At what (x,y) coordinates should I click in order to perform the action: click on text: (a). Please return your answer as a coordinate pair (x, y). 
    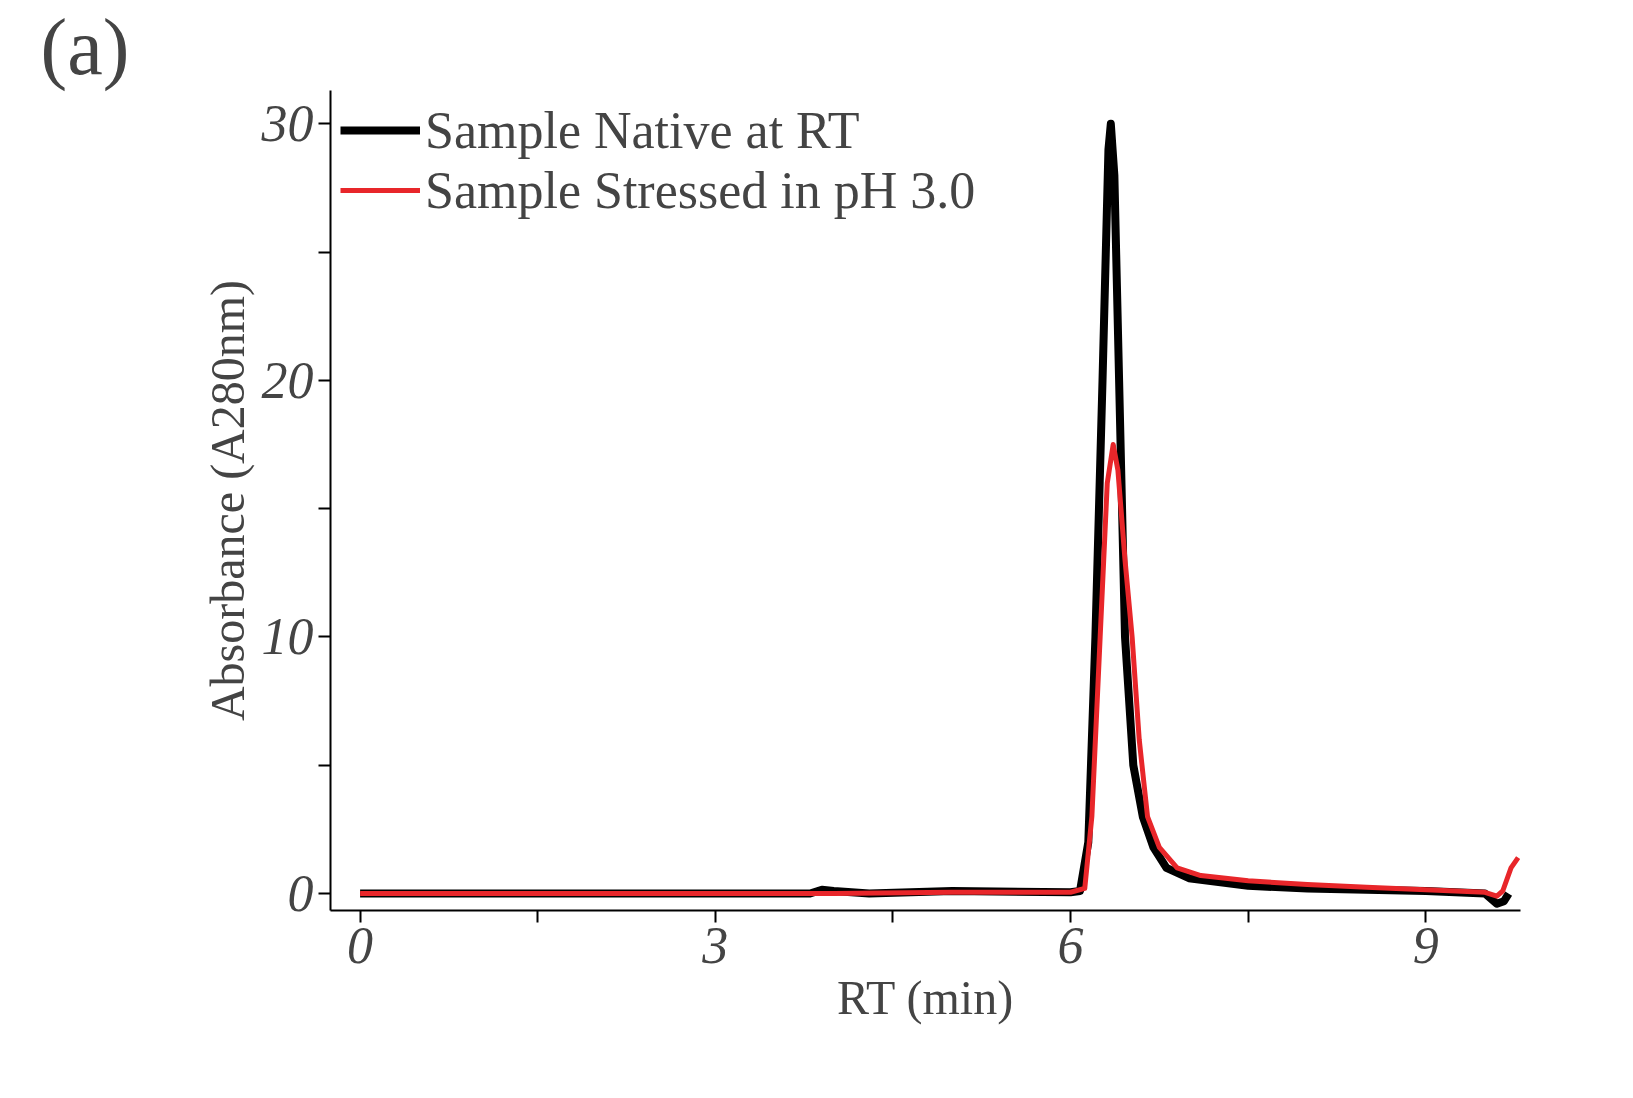
    Looking at the image, I should click on (85, 47).